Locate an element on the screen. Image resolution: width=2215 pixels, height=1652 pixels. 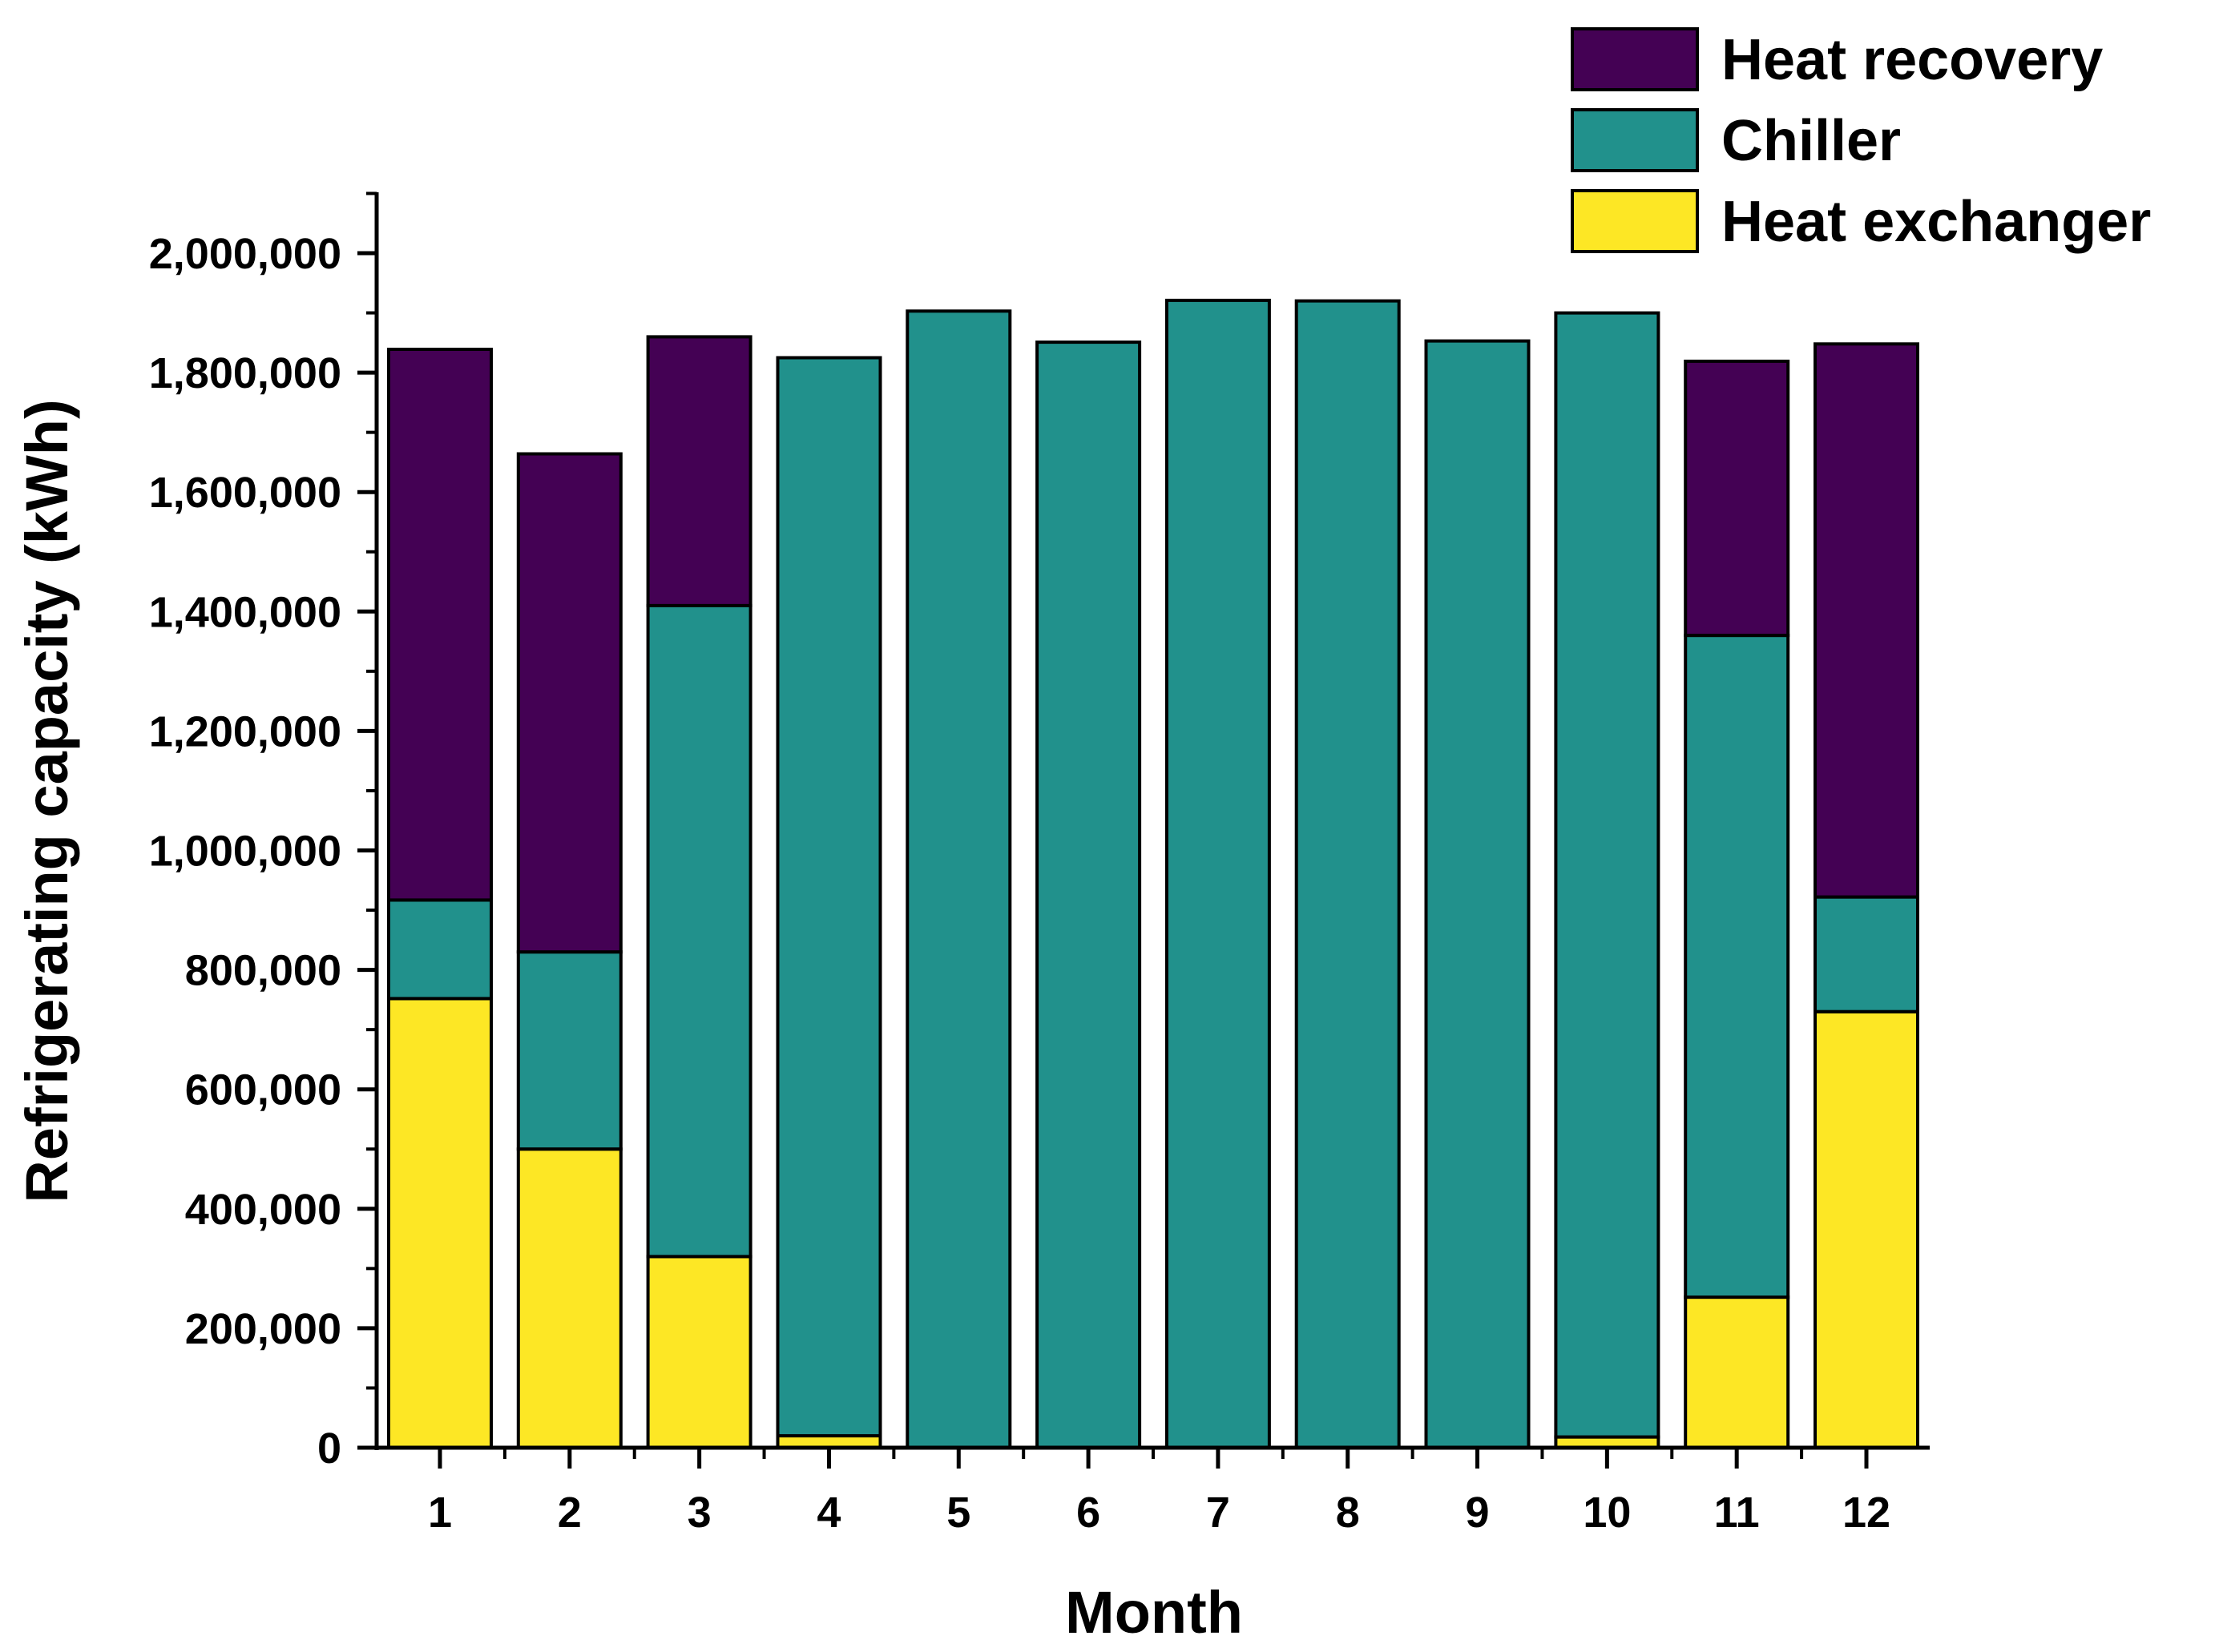
y-tick-label: 600,000 is located at coordinates (263, 1090).